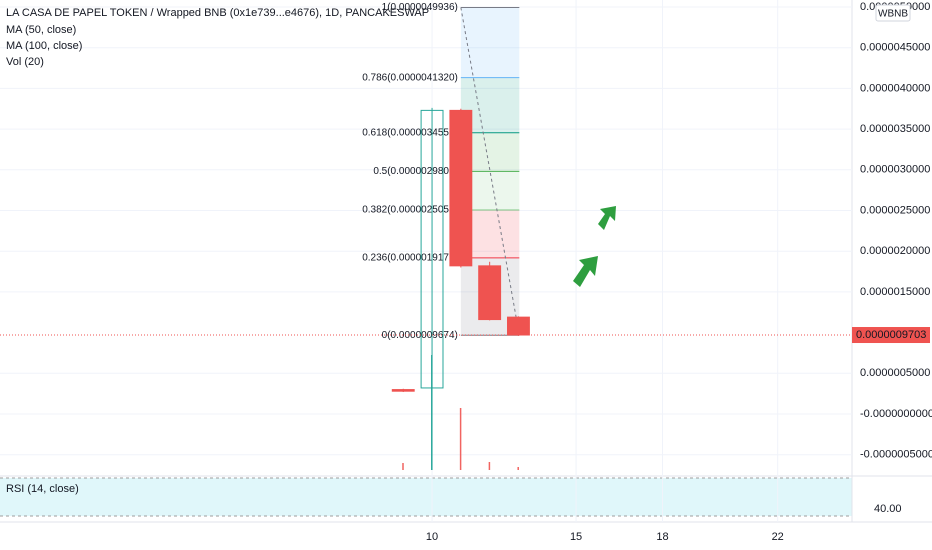 Image resolution: width=932 pixels, height=550 pixels. I want to click on y-tick-label: -0.0000005000, so click(896, 455).